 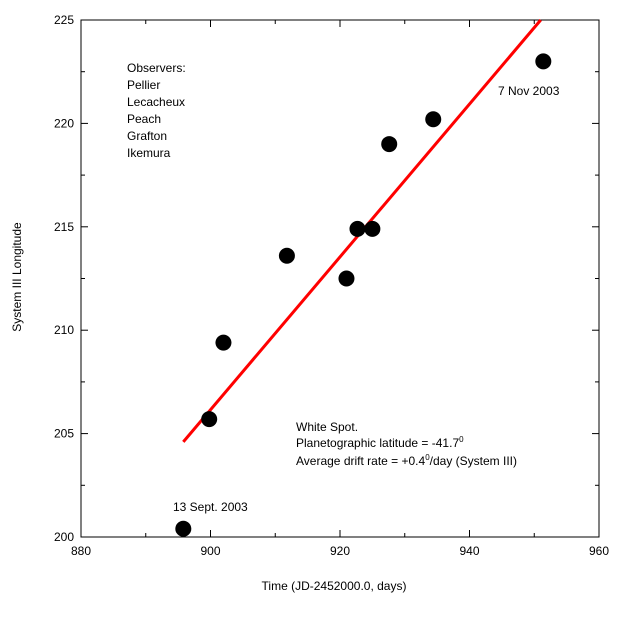 What do you see at coordinates (427, 457) in the screenshot?
I see `info-drift-sup: 0` at bounding box center [427, 457].